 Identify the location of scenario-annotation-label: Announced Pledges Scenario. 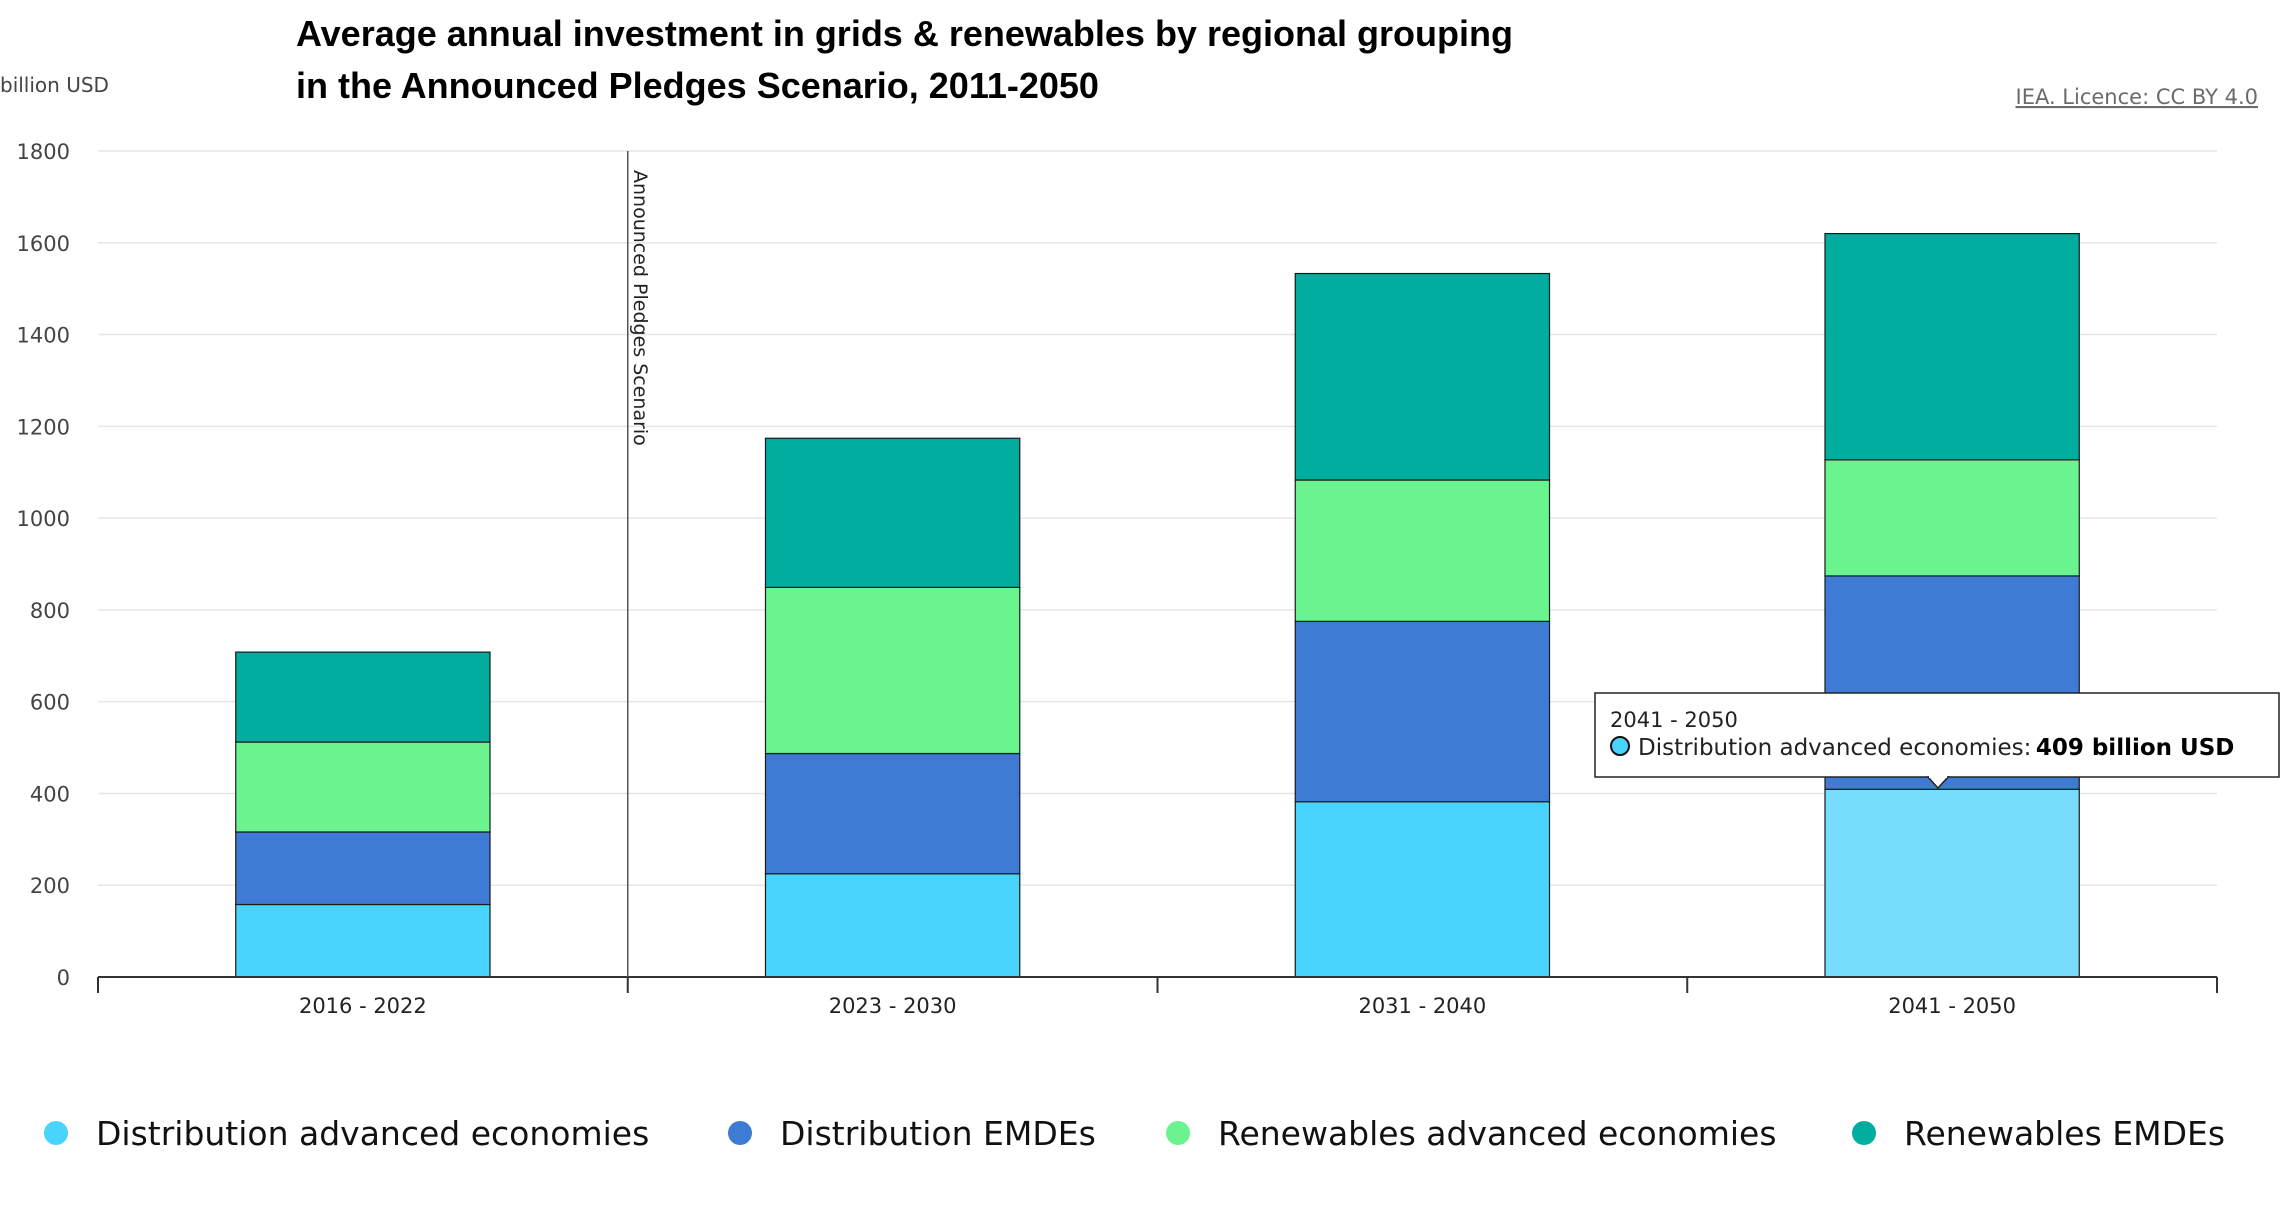
(640, 308).